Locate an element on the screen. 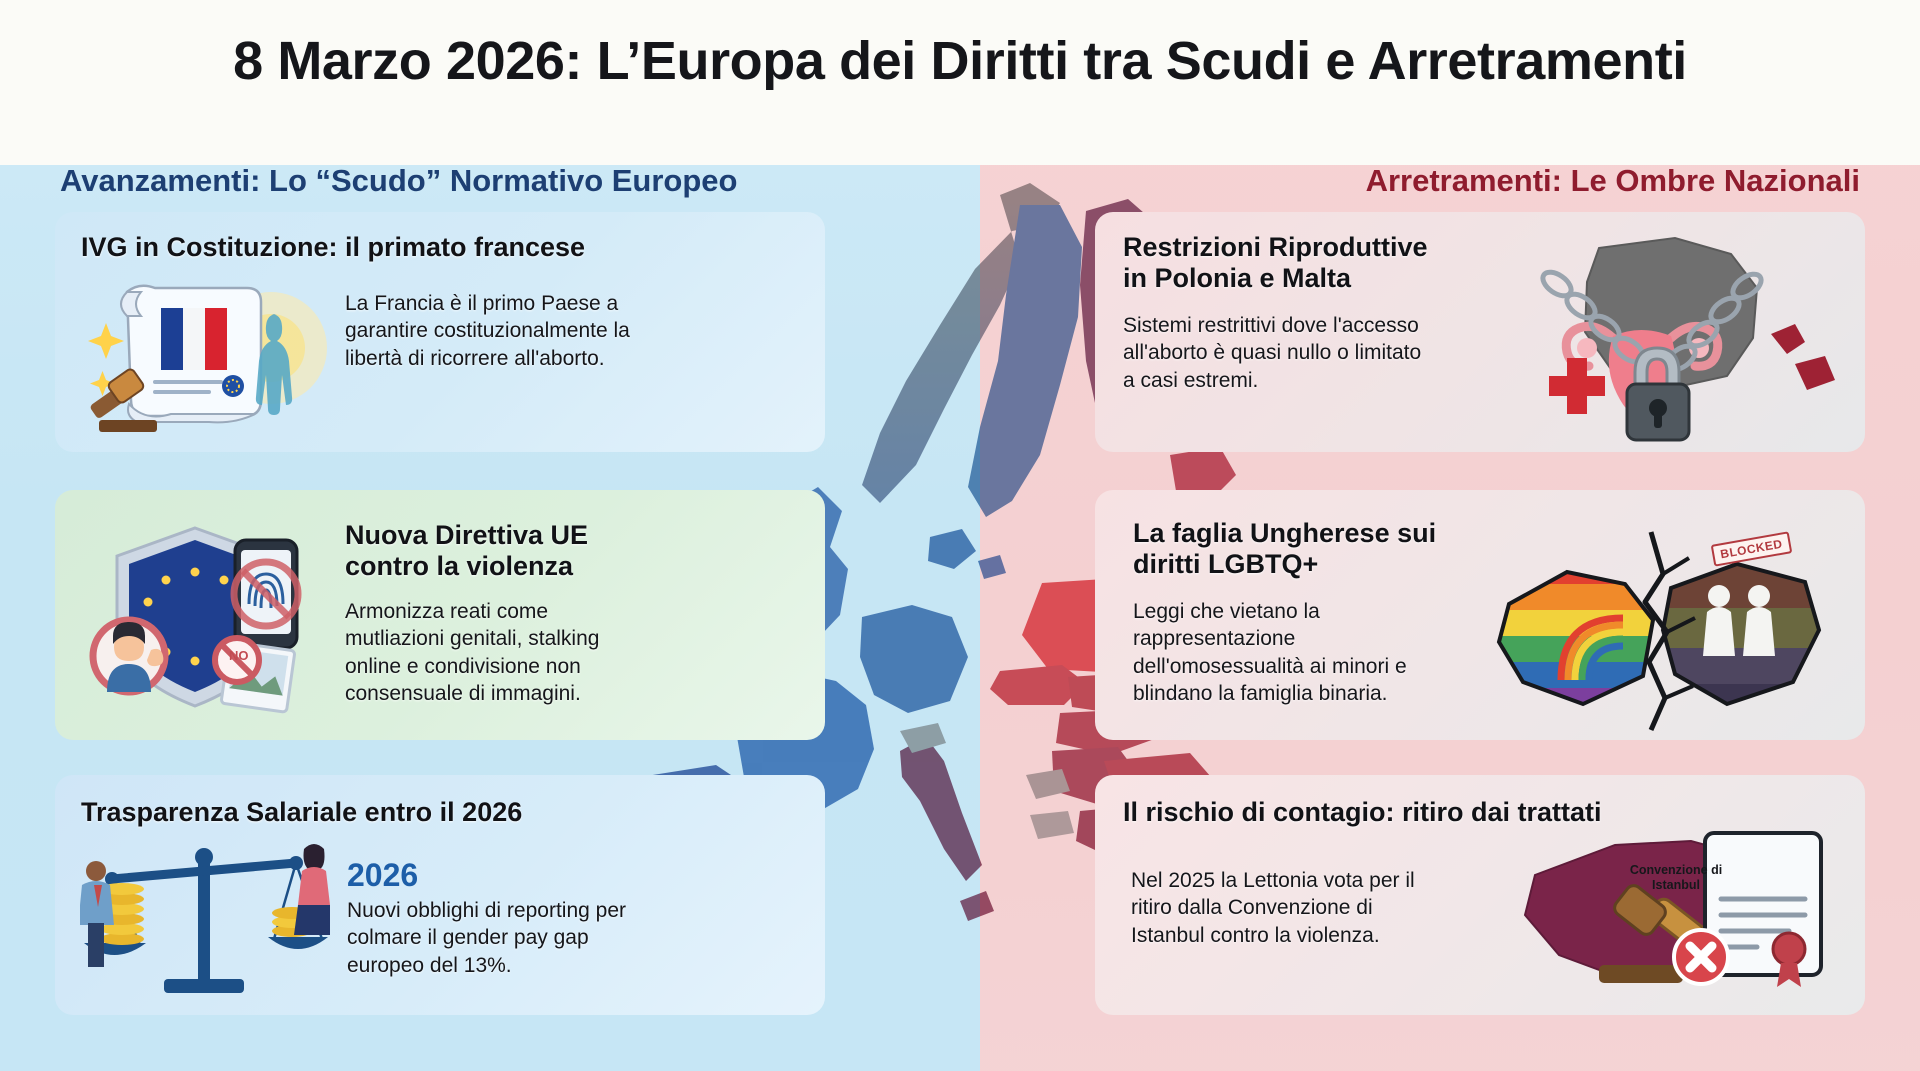 The width and height of the screenshot is (1920, 1071). card-heading: IVG in Costituzione: il primato francese is located at coordinates (333, 247).